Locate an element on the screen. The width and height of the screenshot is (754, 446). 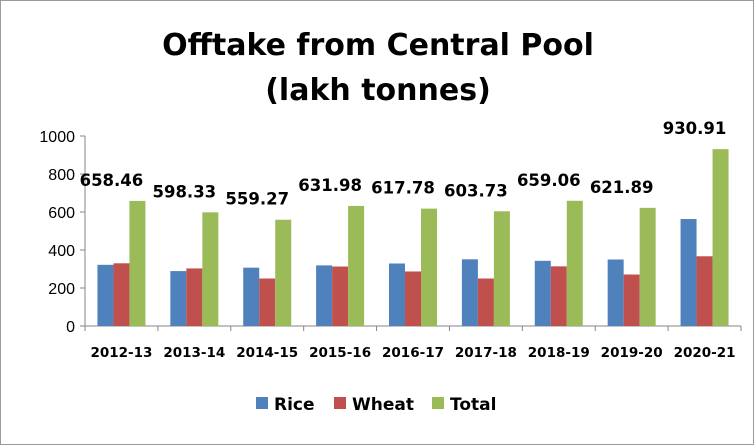
x-tick-label: 2019-20 is located at coordinates (632, 353).